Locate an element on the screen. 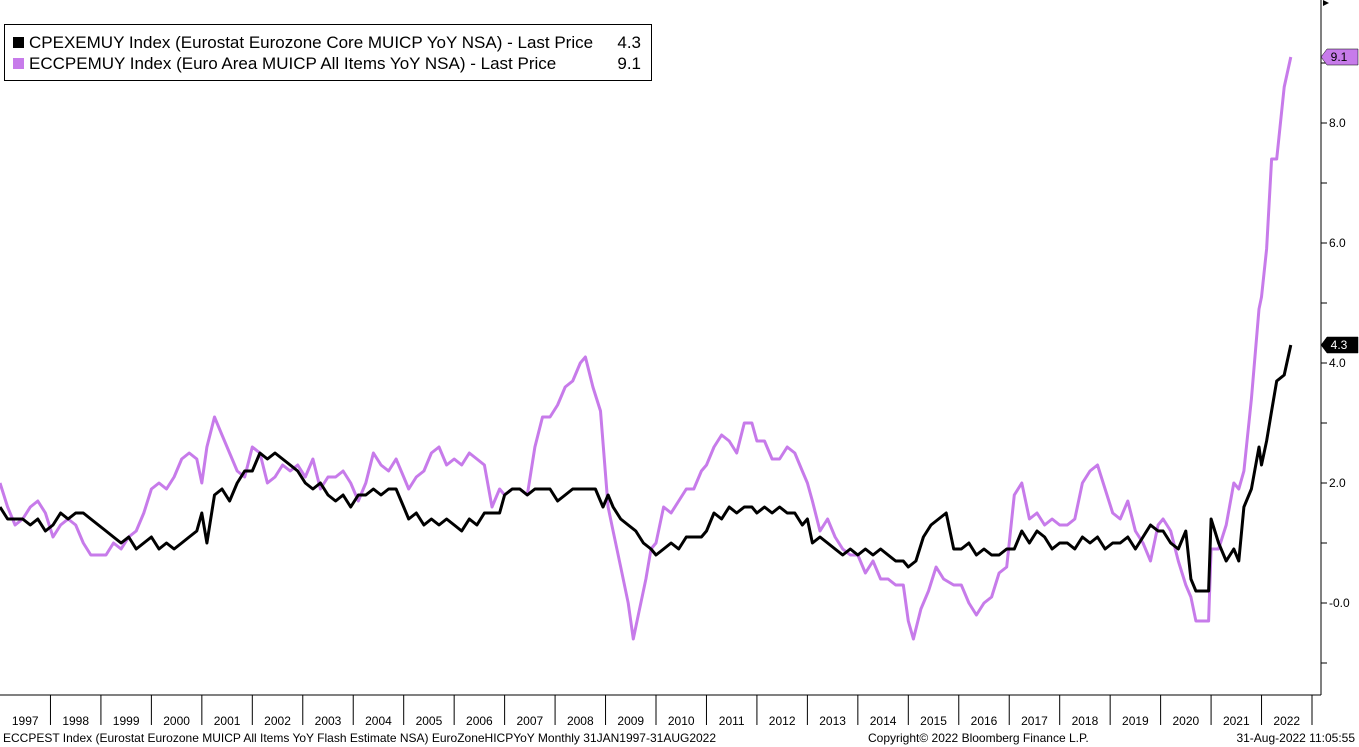 The height and width of the screenshot is (747, 1359). y-axis-arrow is located at coordinates (1326, 3).